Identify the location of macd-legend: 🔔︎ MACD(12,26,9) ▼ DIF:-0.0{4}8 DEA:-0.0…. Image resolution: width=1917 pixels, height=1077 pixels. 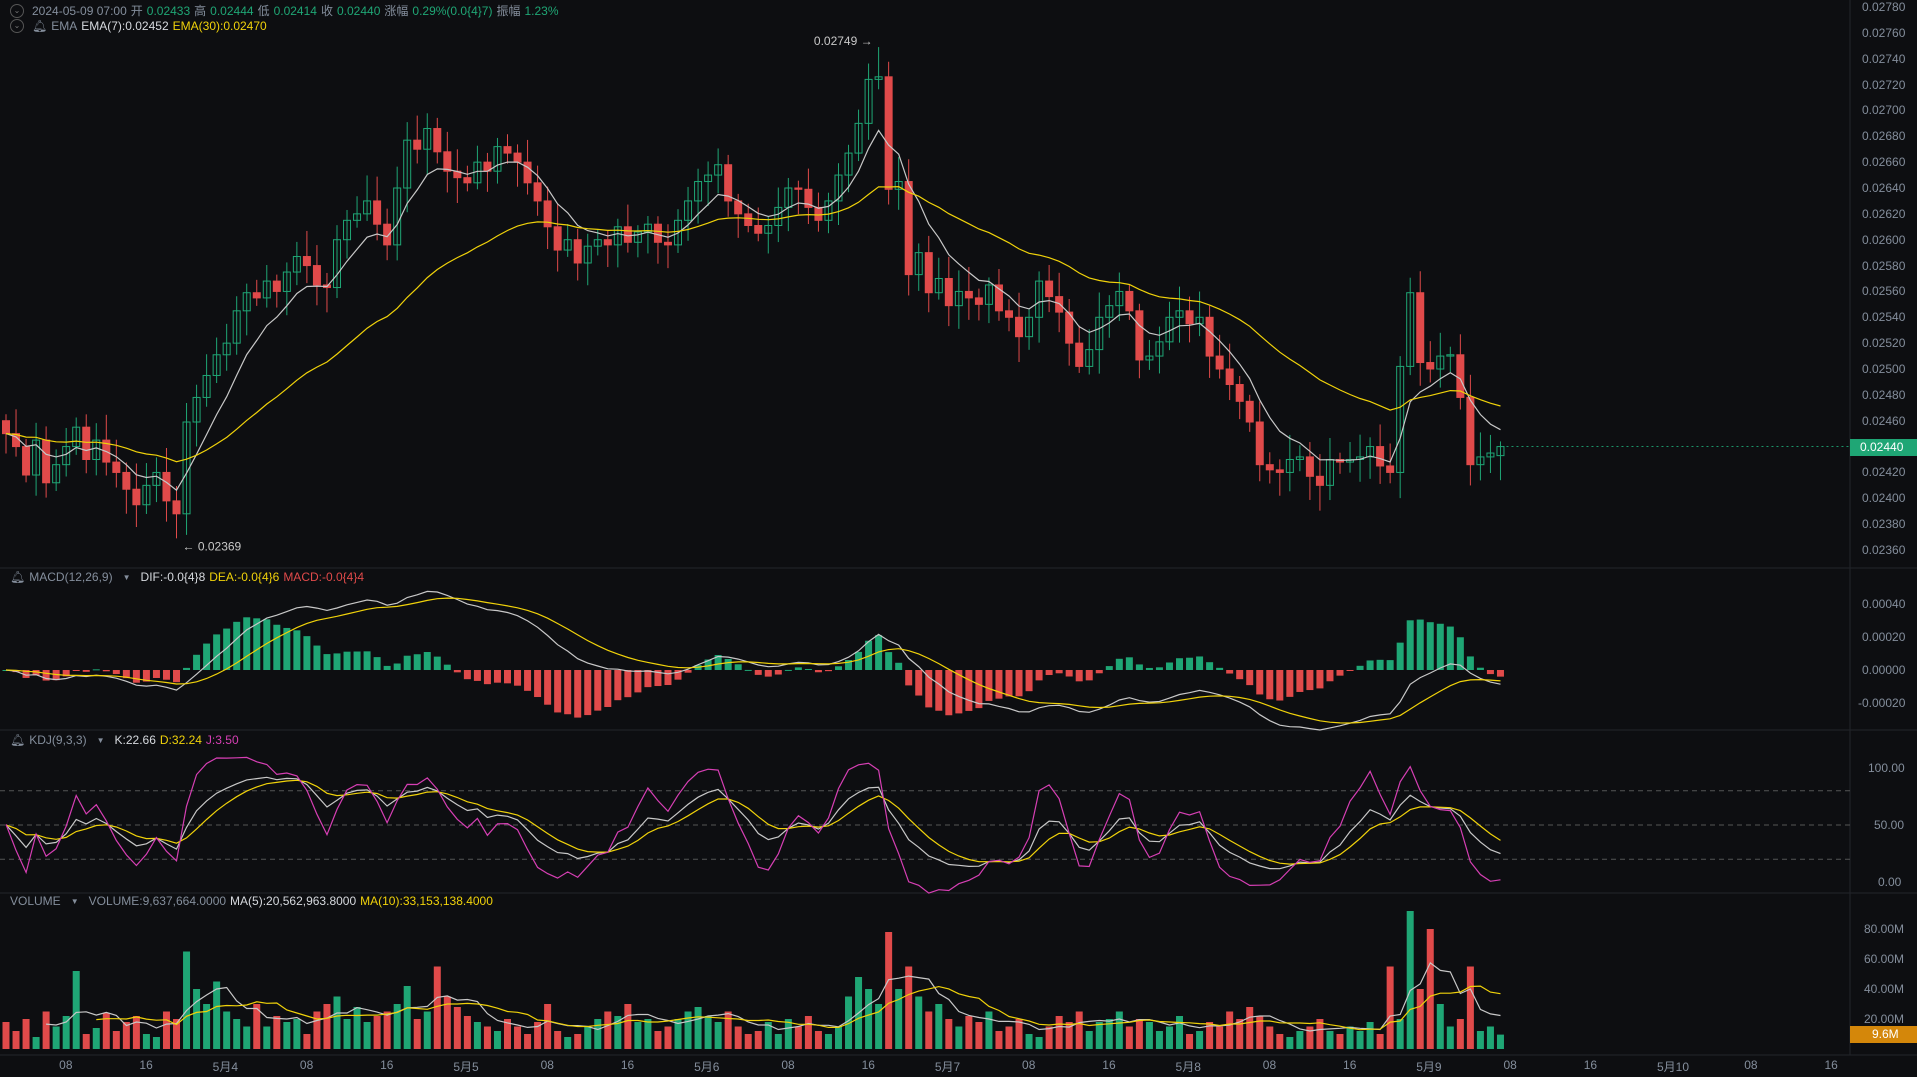
(187, 577).